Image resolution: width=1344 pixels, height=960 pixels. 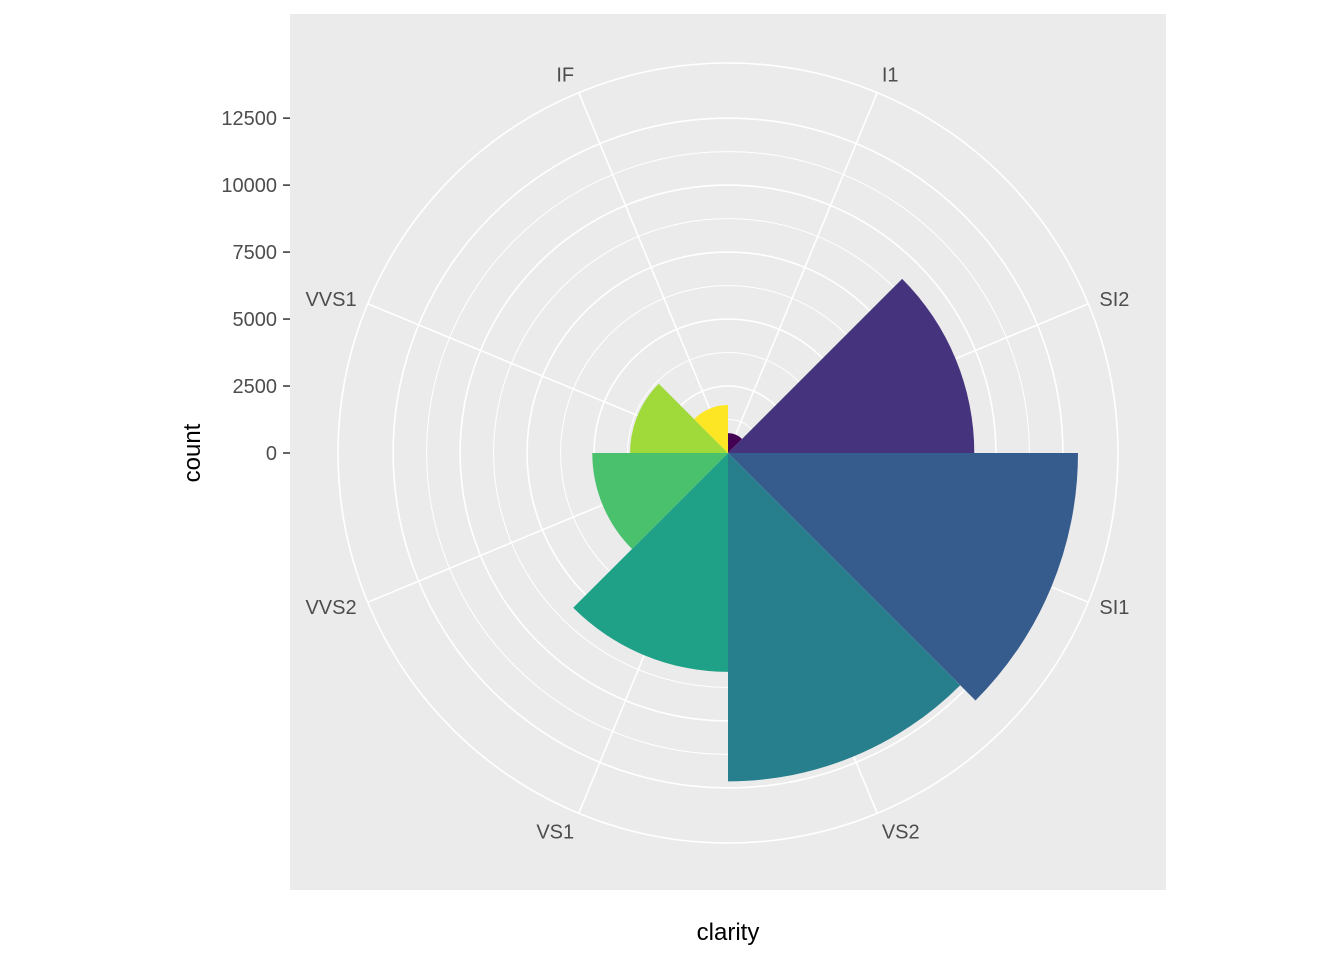 What do you see at coordinates (249, 119) in the screenshot?
I see `y-tick-label: 12500` at bounding box center [249, 119].